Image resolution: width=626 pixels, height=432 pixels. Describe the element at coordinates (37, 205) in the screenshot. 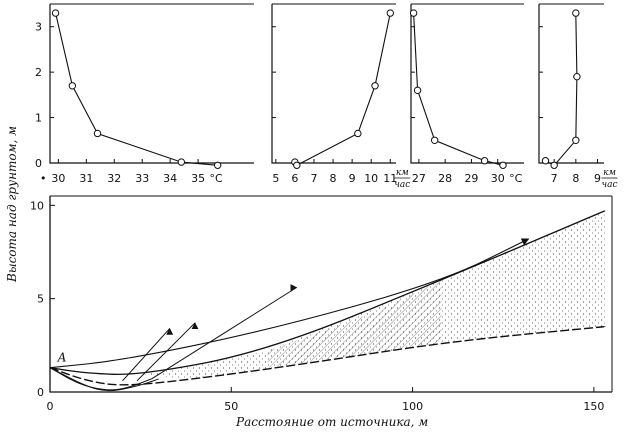

I see `y-tick-label: 10` at that location.